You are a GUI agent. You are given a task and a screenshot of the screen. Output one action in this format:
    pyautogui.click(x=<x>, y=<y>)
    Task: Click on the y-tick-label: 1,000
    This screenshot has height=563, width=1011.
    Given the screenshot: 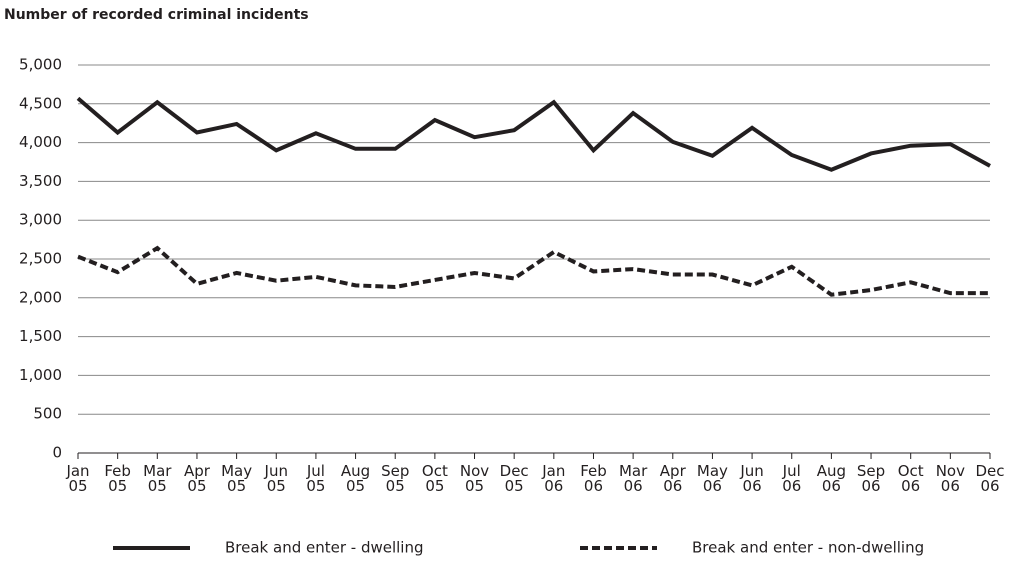 What is the action you would take?
    pyautogui.click(x=40, y=375)
    